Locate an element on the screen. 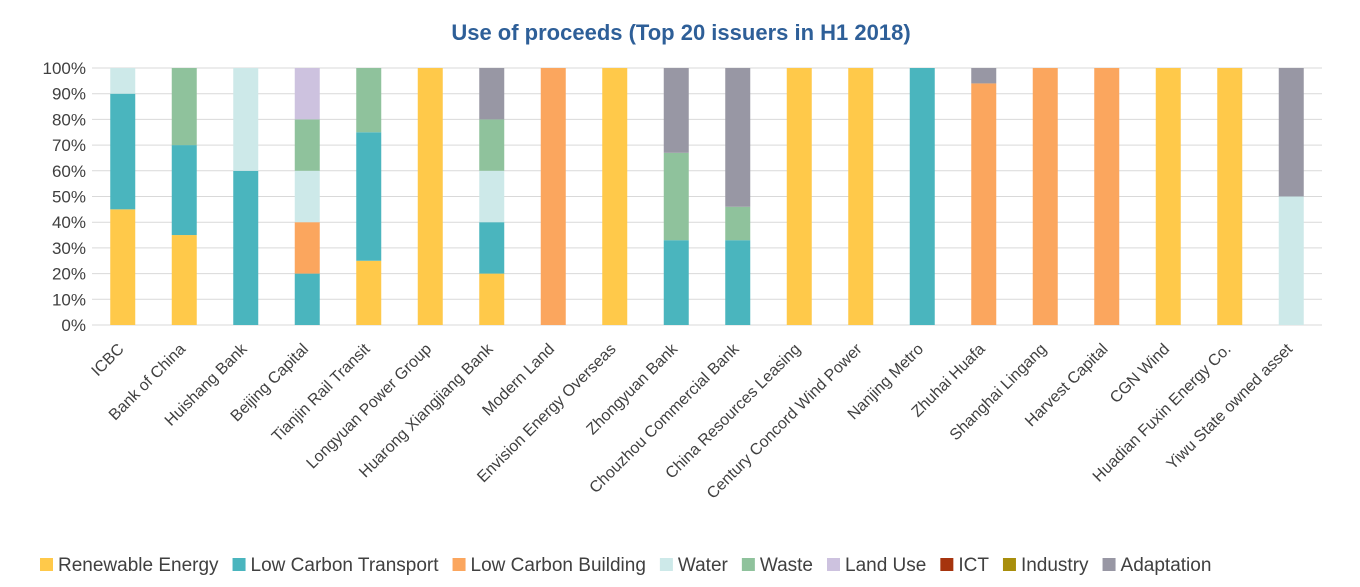  y-tick-label: 80% is located at coordinates (69, 119).